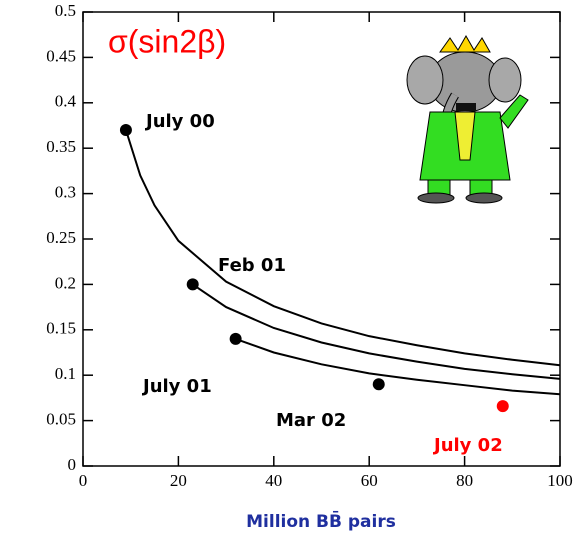 The image size is (581, 542). Describe the element at coordinates (66, 101) in the screenshot. I see `y-tick-label: 0.4` at that location.